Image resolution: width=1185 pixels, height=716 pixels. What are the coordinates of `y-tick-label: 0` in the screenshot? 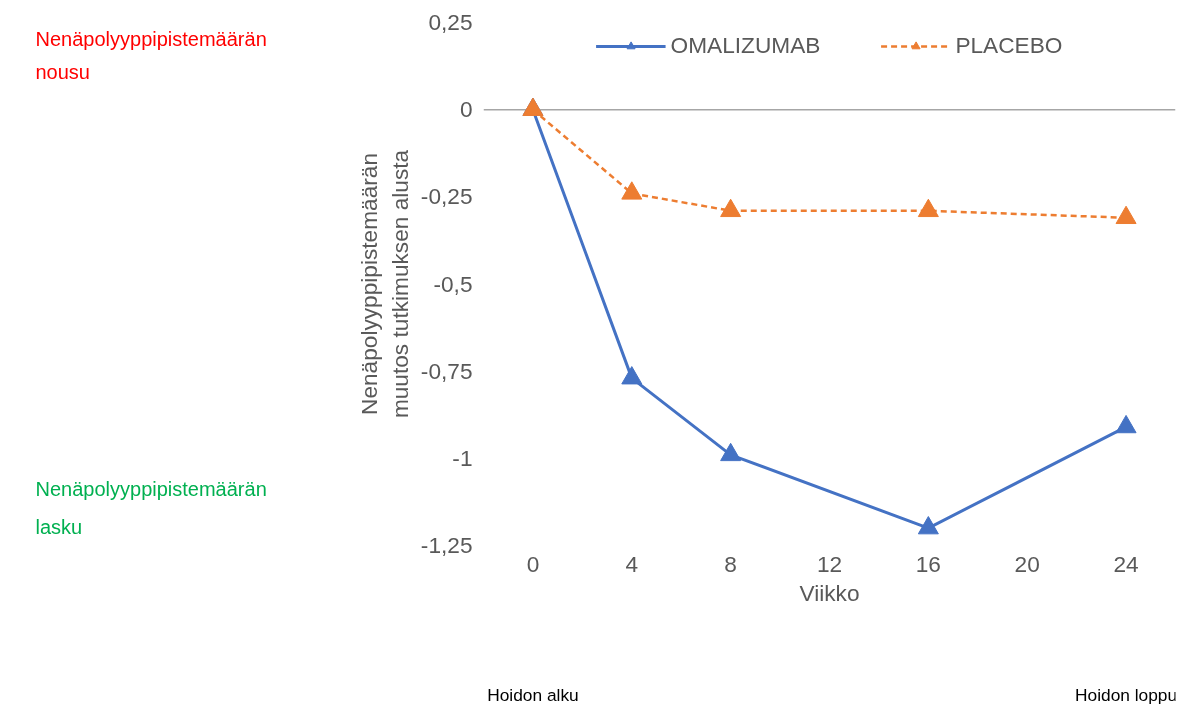 It's located at (466, 109).